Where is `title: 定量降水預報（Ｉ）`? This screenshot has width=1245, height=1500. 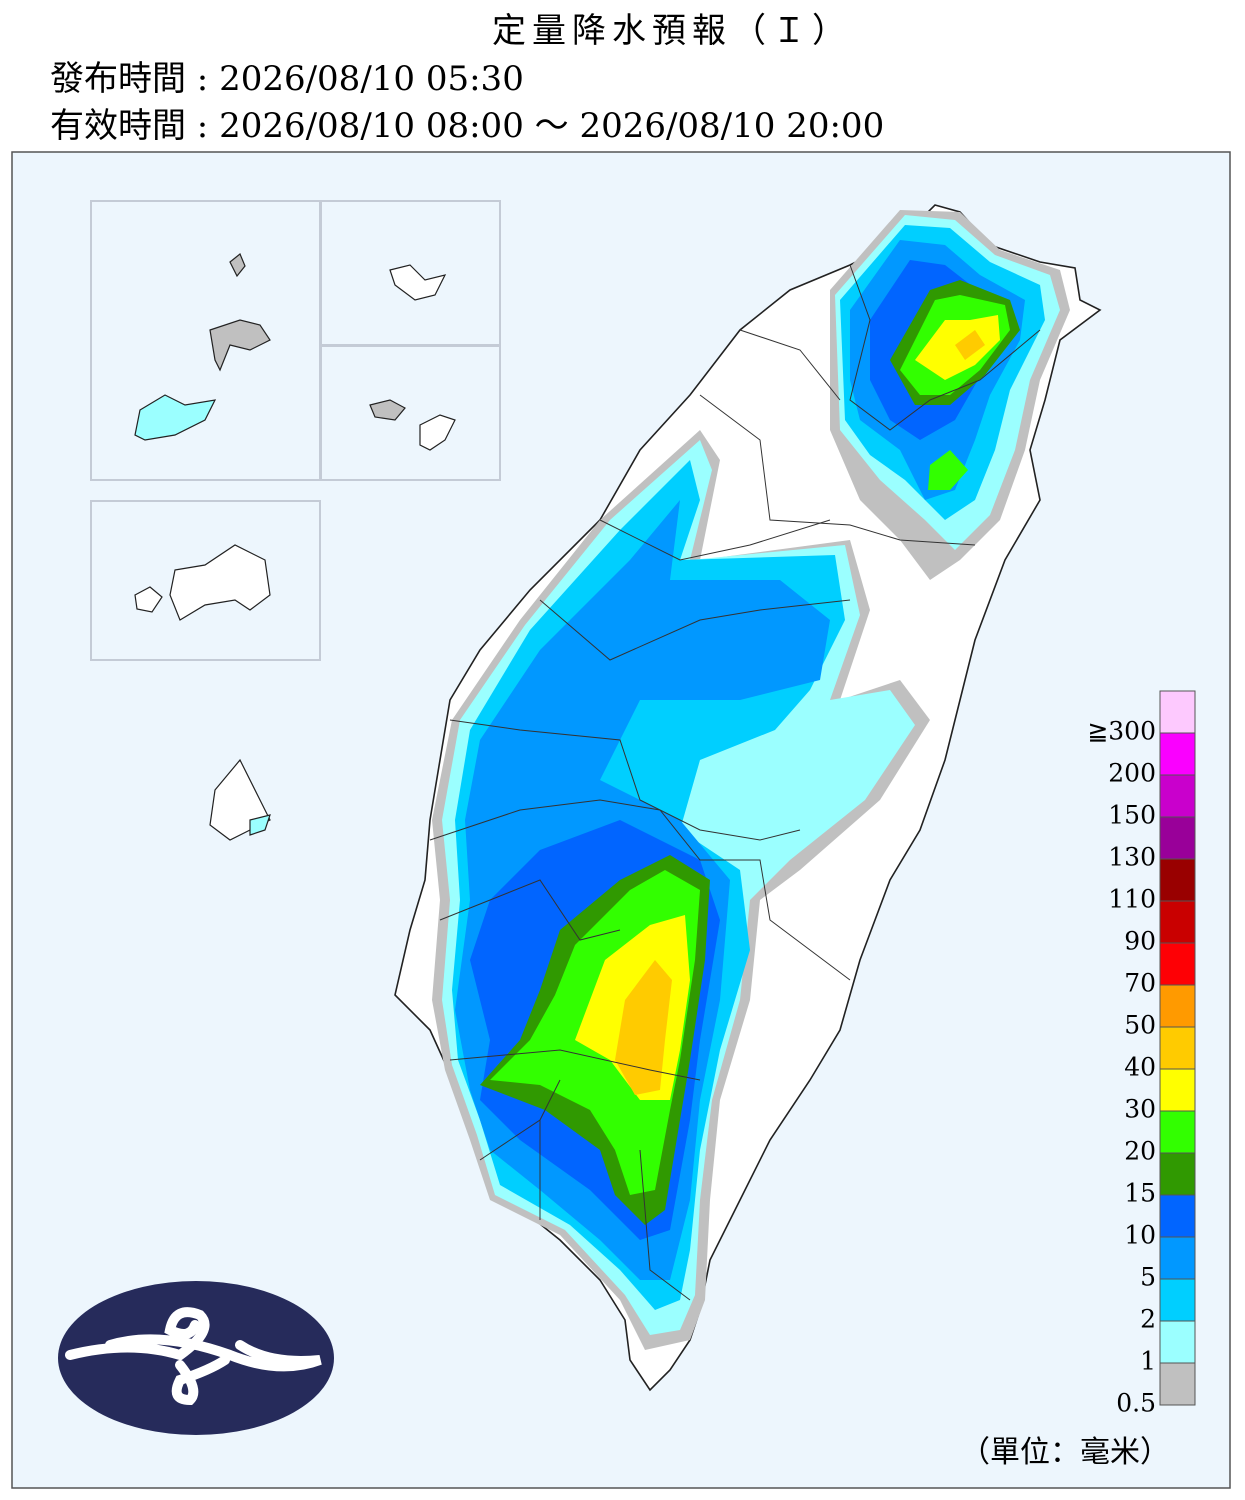
title: 定量降水預報（Ｉ） is located at coordinates (672, 31).